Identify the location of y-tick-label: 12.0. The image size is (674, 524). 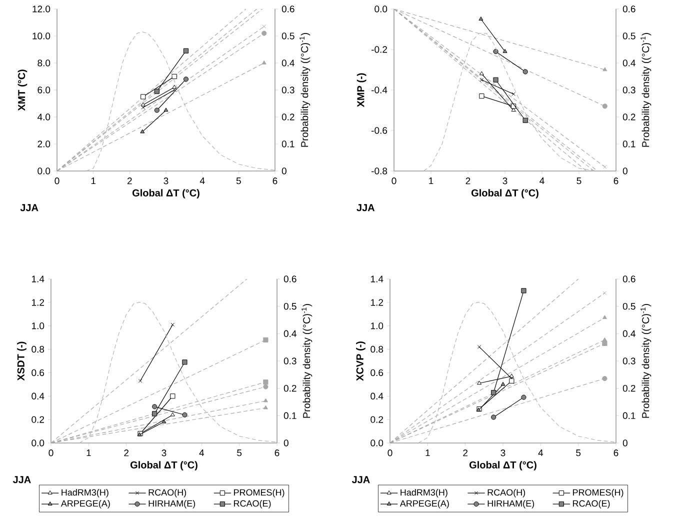
(41, 9).